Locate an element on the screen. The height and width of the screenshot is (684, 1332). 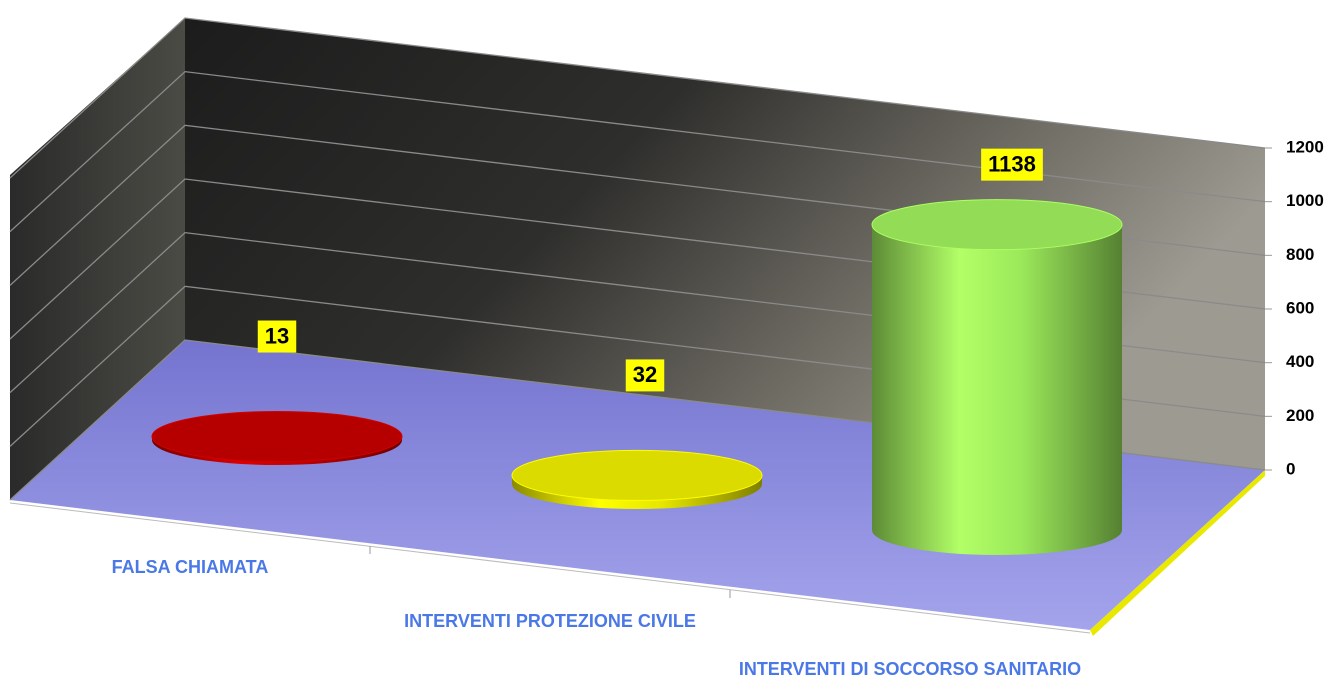
value-label: 32 is located at coordinates (645, 374).